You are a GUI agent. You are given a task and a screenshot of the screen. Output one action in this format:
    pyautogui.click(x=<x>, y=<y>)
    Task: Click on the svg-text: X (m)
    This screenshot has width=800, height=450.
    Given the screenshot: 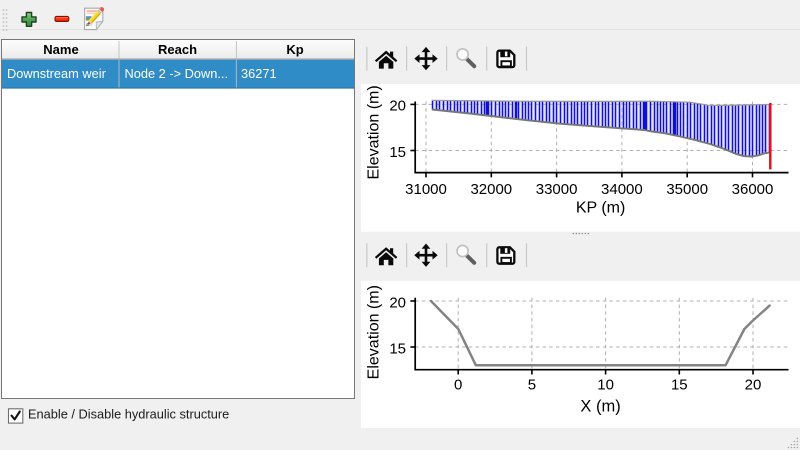 What is the action you would take?
    pyautogui.click(x=600, y=406)
    